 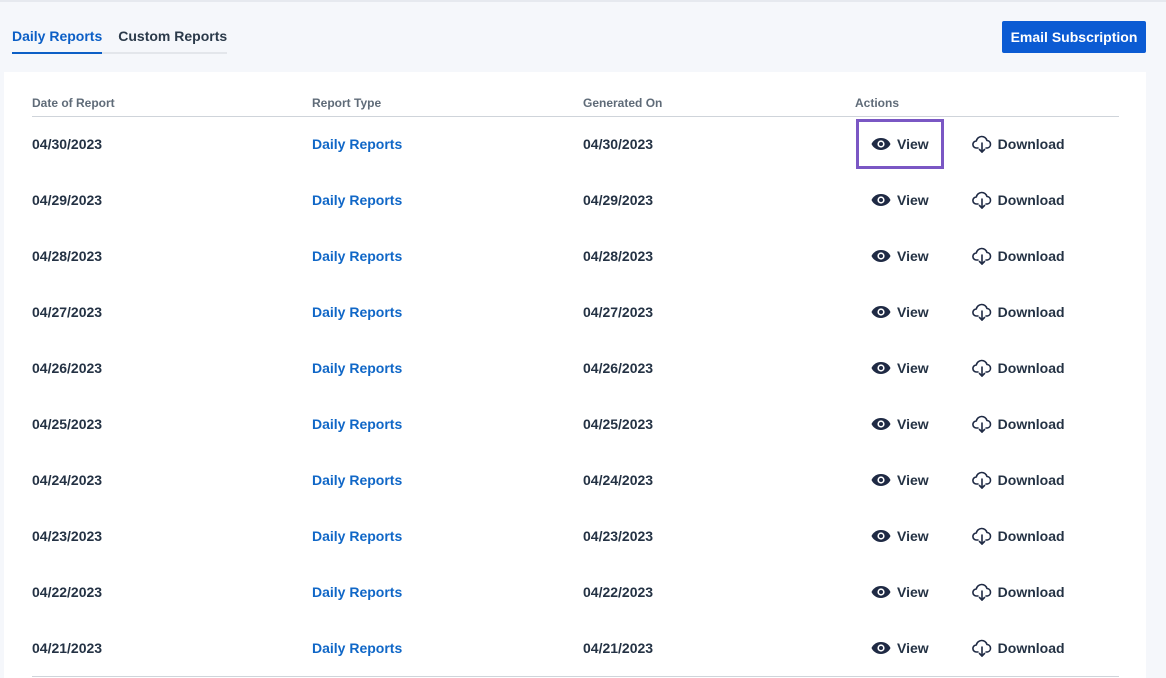 I want to click on table-row: 04/24/2023 Daily Reports 04/24/2023, so click(x=575, y=480).